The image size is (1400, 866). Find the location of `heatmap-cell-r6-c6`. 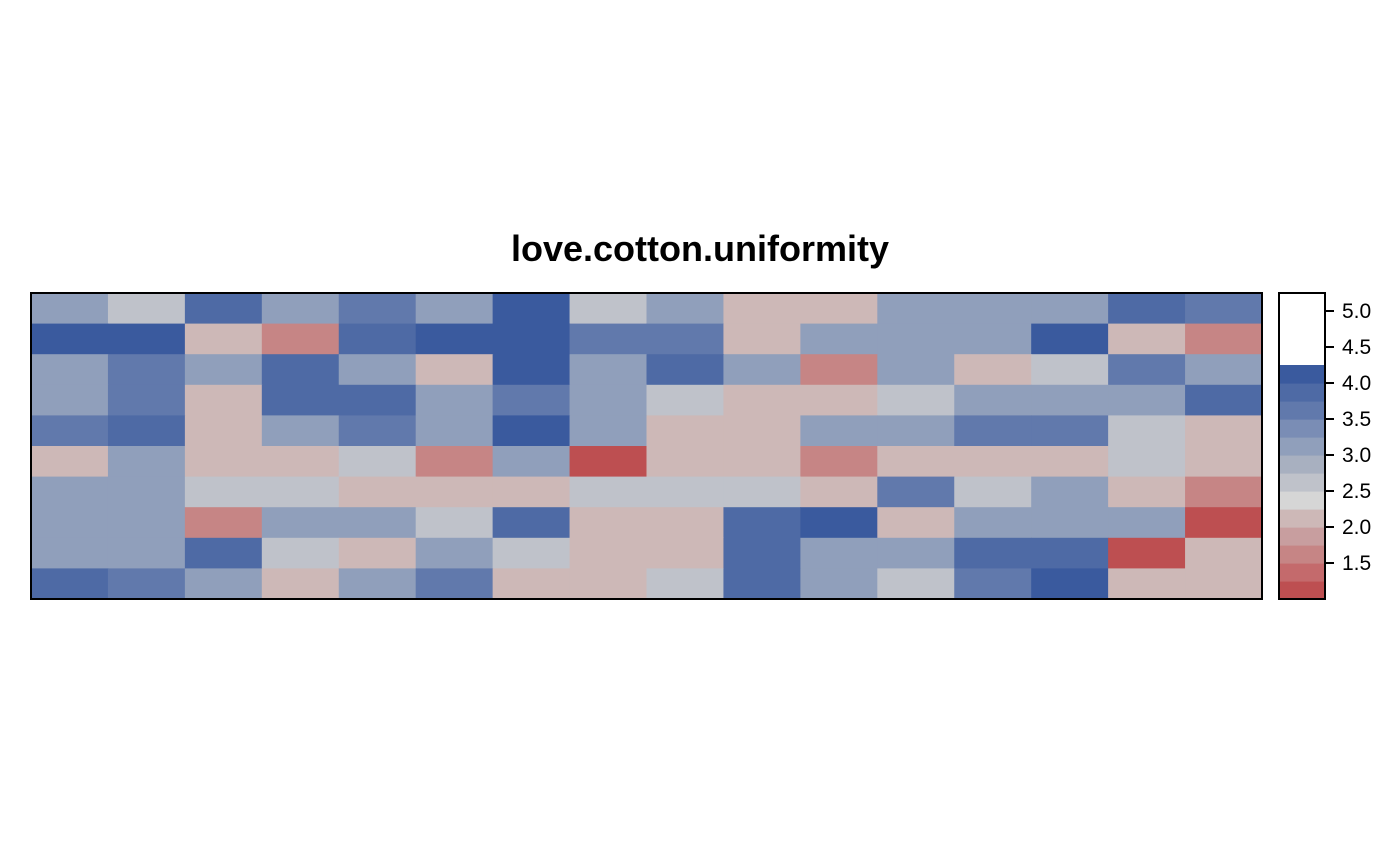

heatmap-cell-r6-c6 is located at coordinates (454, 462).